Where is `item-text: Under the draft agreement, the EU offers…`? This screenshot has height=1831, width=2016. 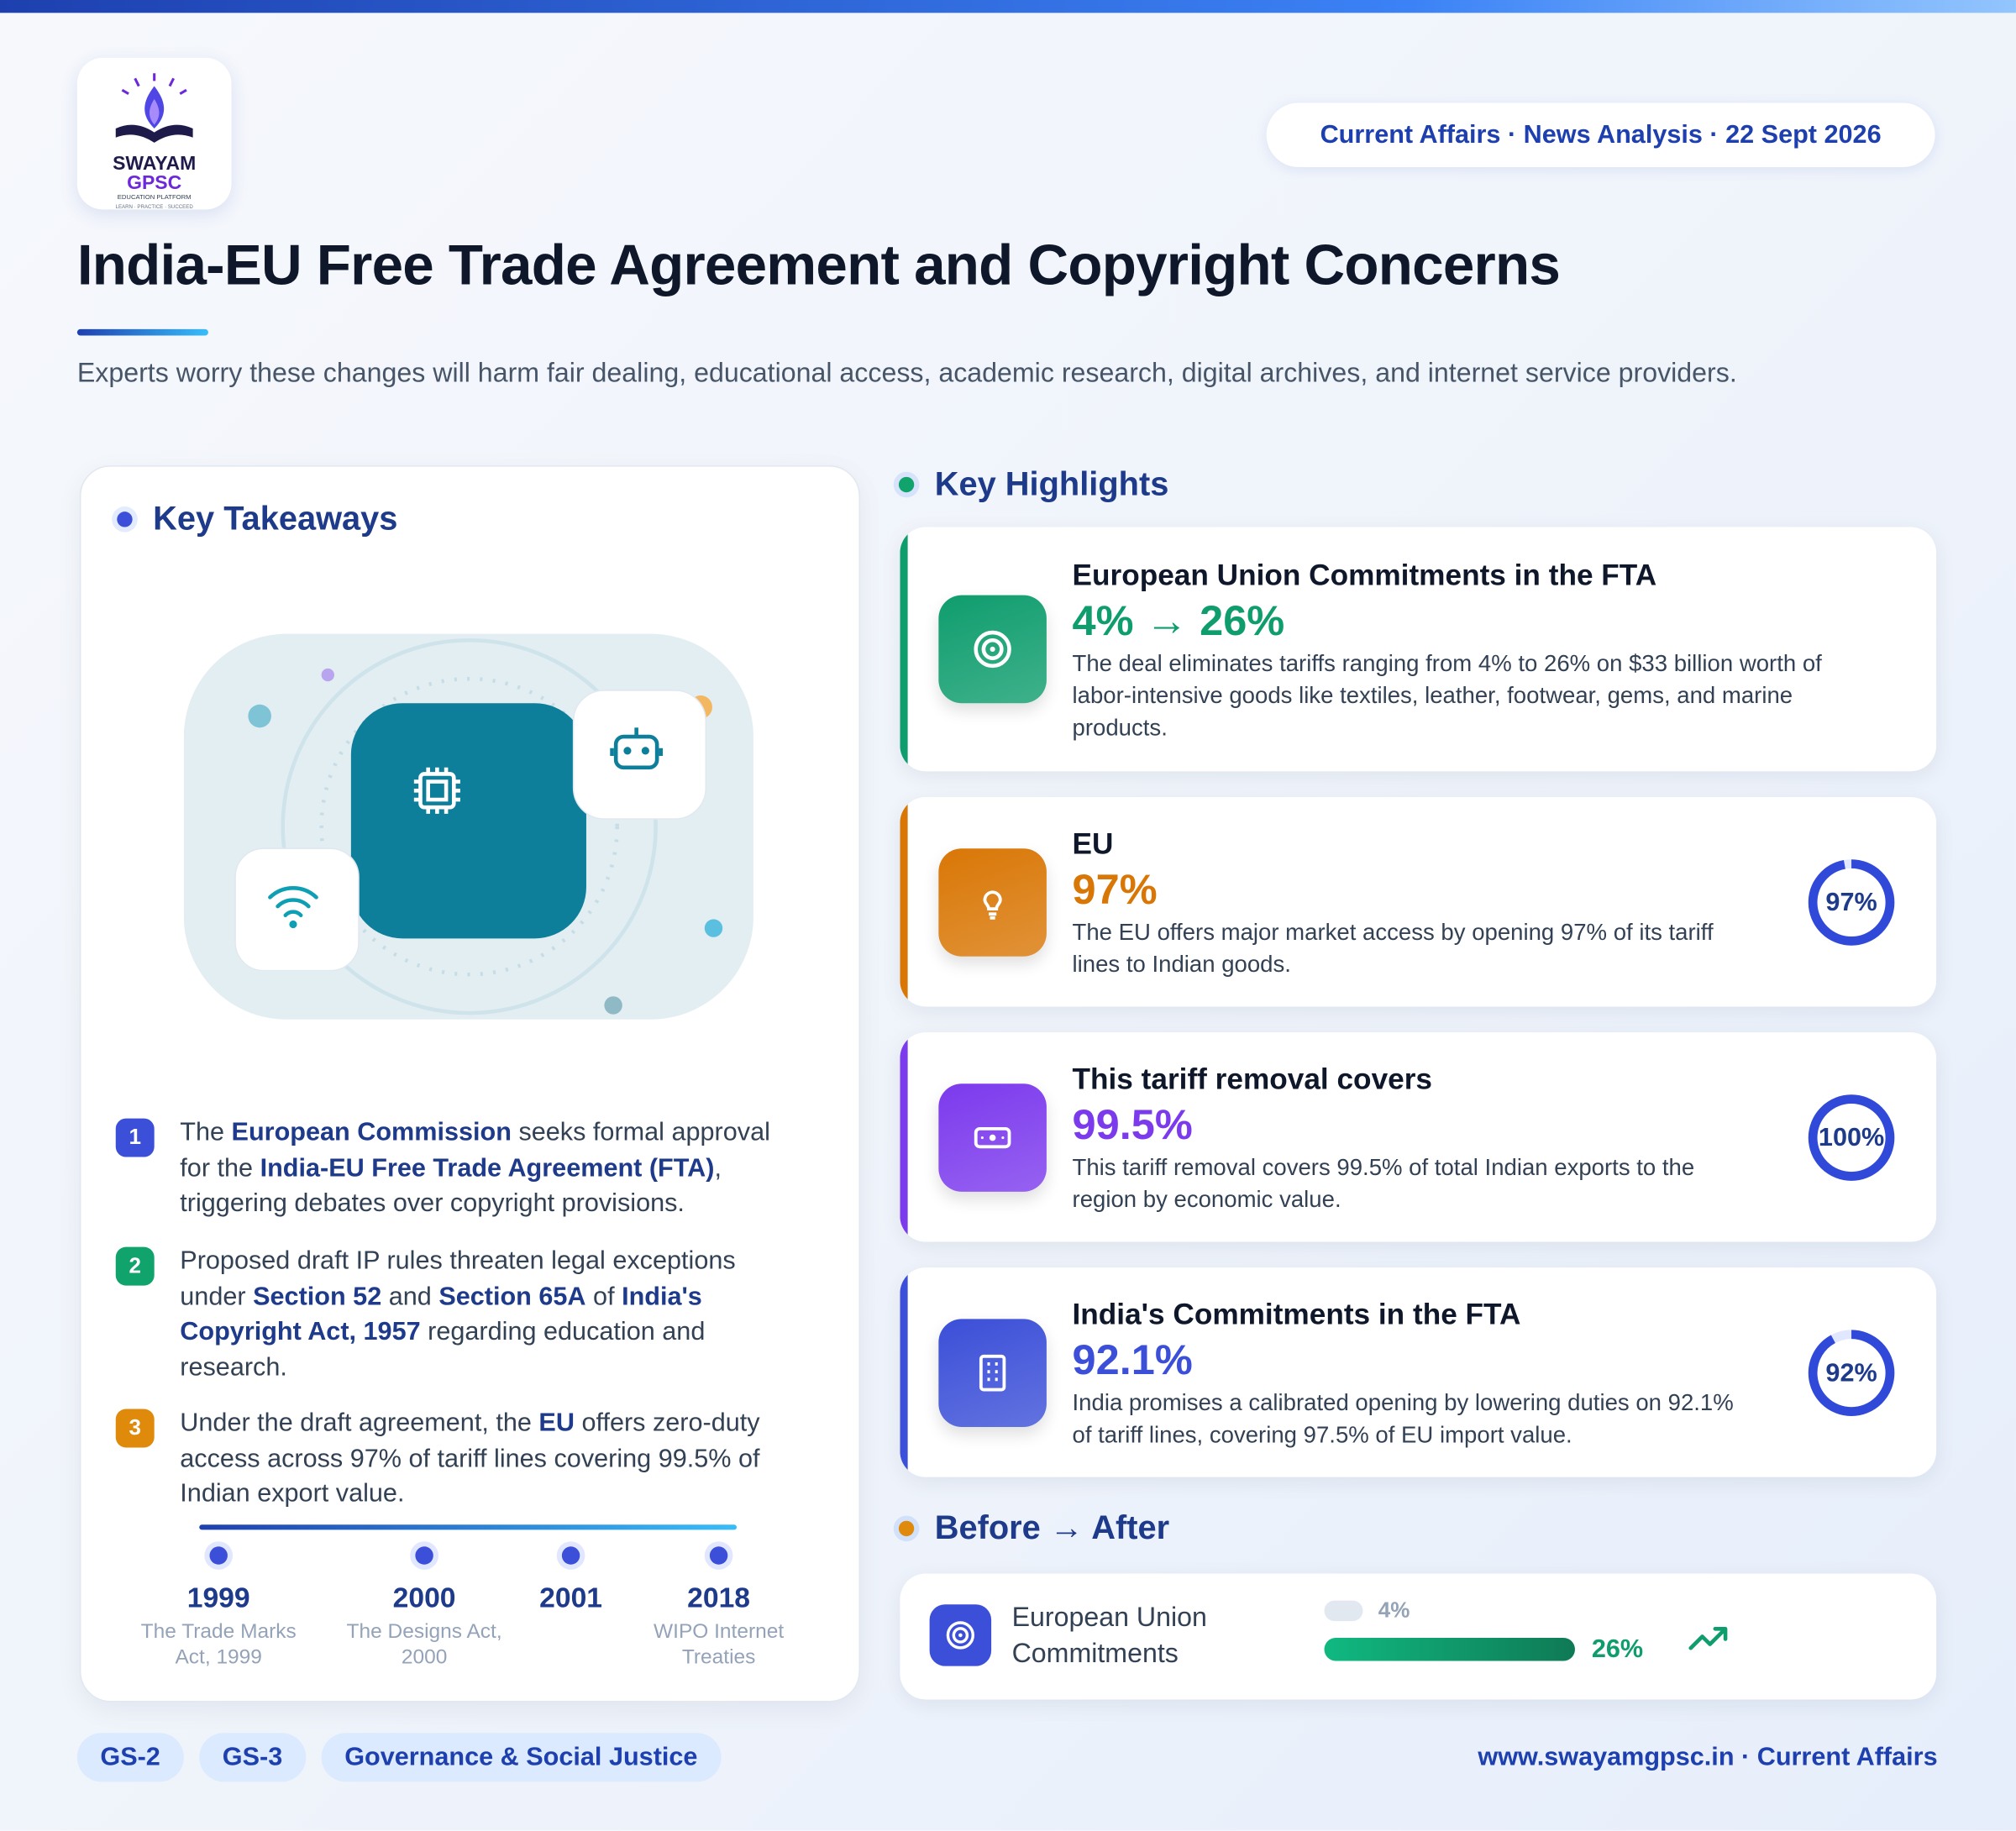 item-text: Under the draft agreement, the EU offers… is located at coordinates (488, 1459).